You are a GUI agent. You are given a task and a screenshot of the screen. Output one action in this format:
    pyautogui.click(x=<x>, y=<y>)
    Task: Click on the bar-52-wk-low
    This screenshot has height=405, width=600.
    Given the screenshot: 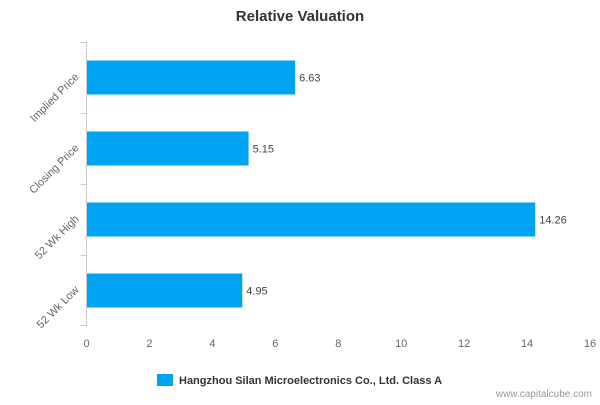 What is the action you would take?
    pyautogui.click(x=165, y=290)
    